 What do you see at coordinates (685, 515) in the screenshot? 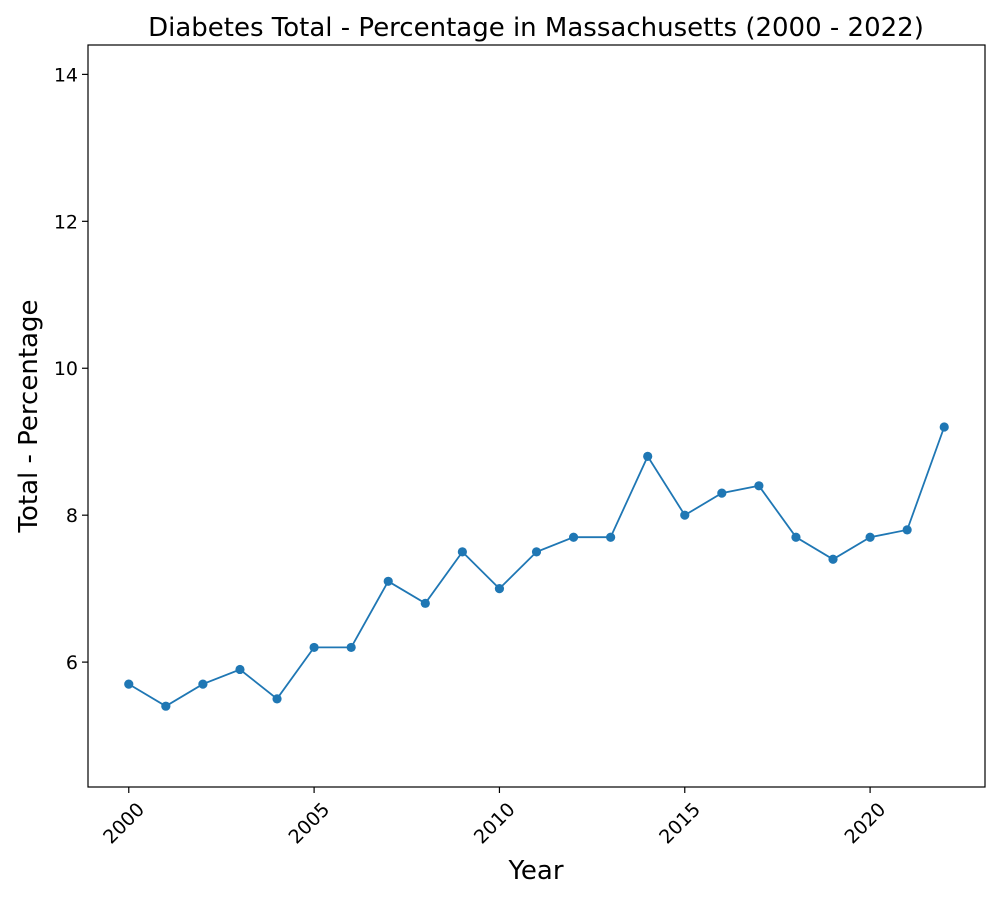
I see `data-point-2015` at bounding box center [685, 515].